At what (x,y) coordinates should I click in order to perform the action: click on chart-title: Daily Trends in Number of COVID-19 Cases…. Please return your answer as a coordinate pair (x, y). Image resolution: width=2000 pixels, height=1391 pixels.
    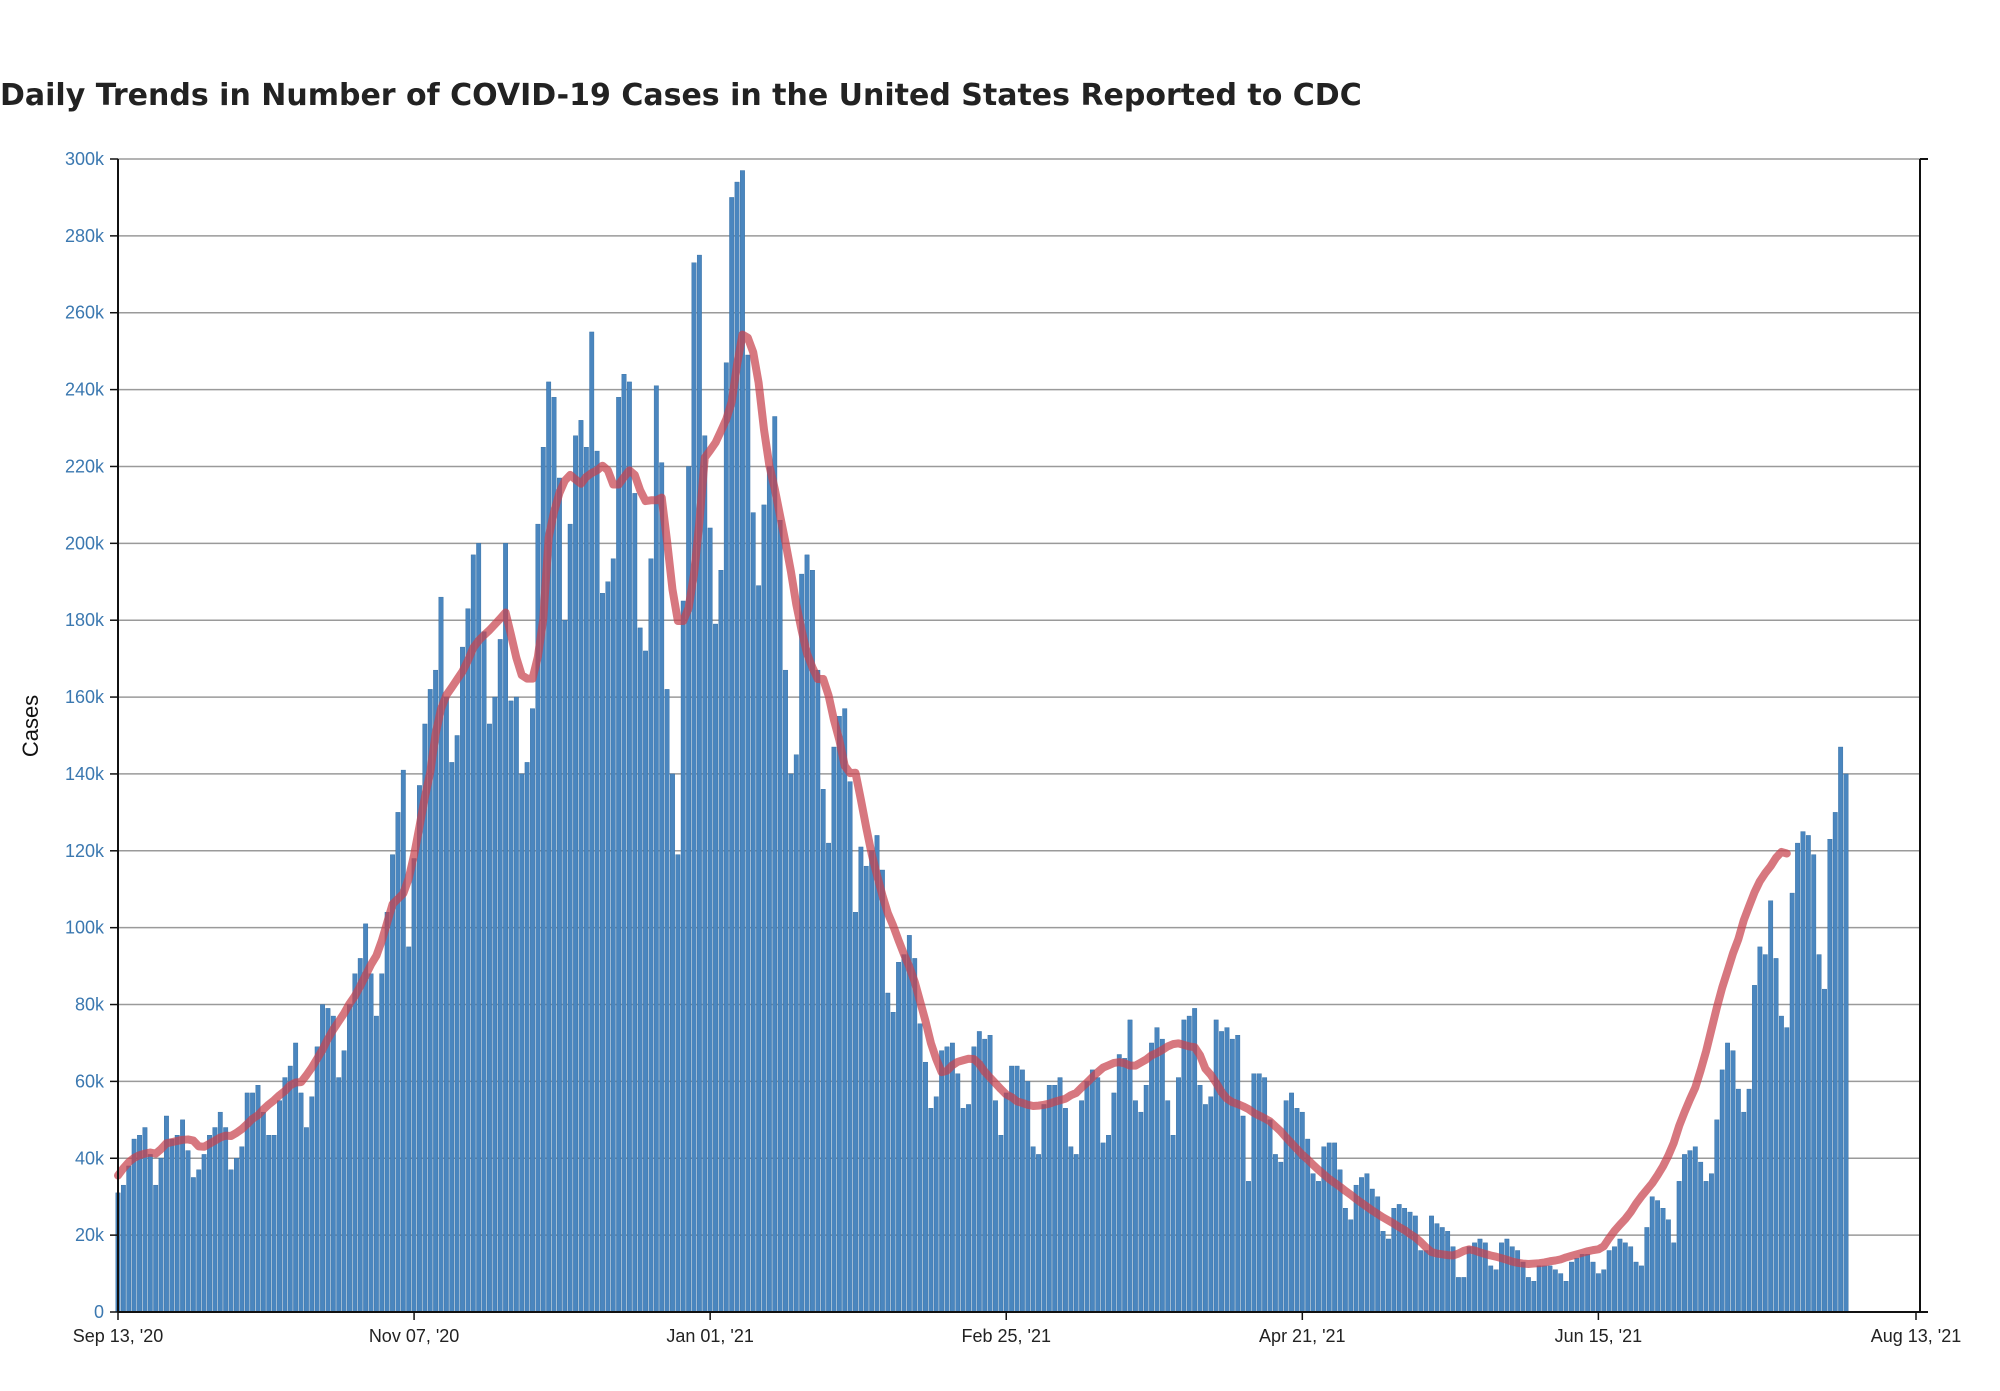
    Looking at the image, I should click on (681, 95).